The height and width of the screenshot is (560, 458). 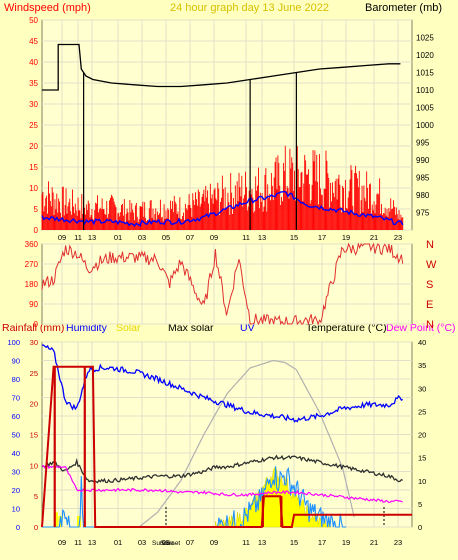 What do you see at coordinates (33, 62) in the screenshot?
I see `wind-tick-label: 40` at bounding box center [33, 62].